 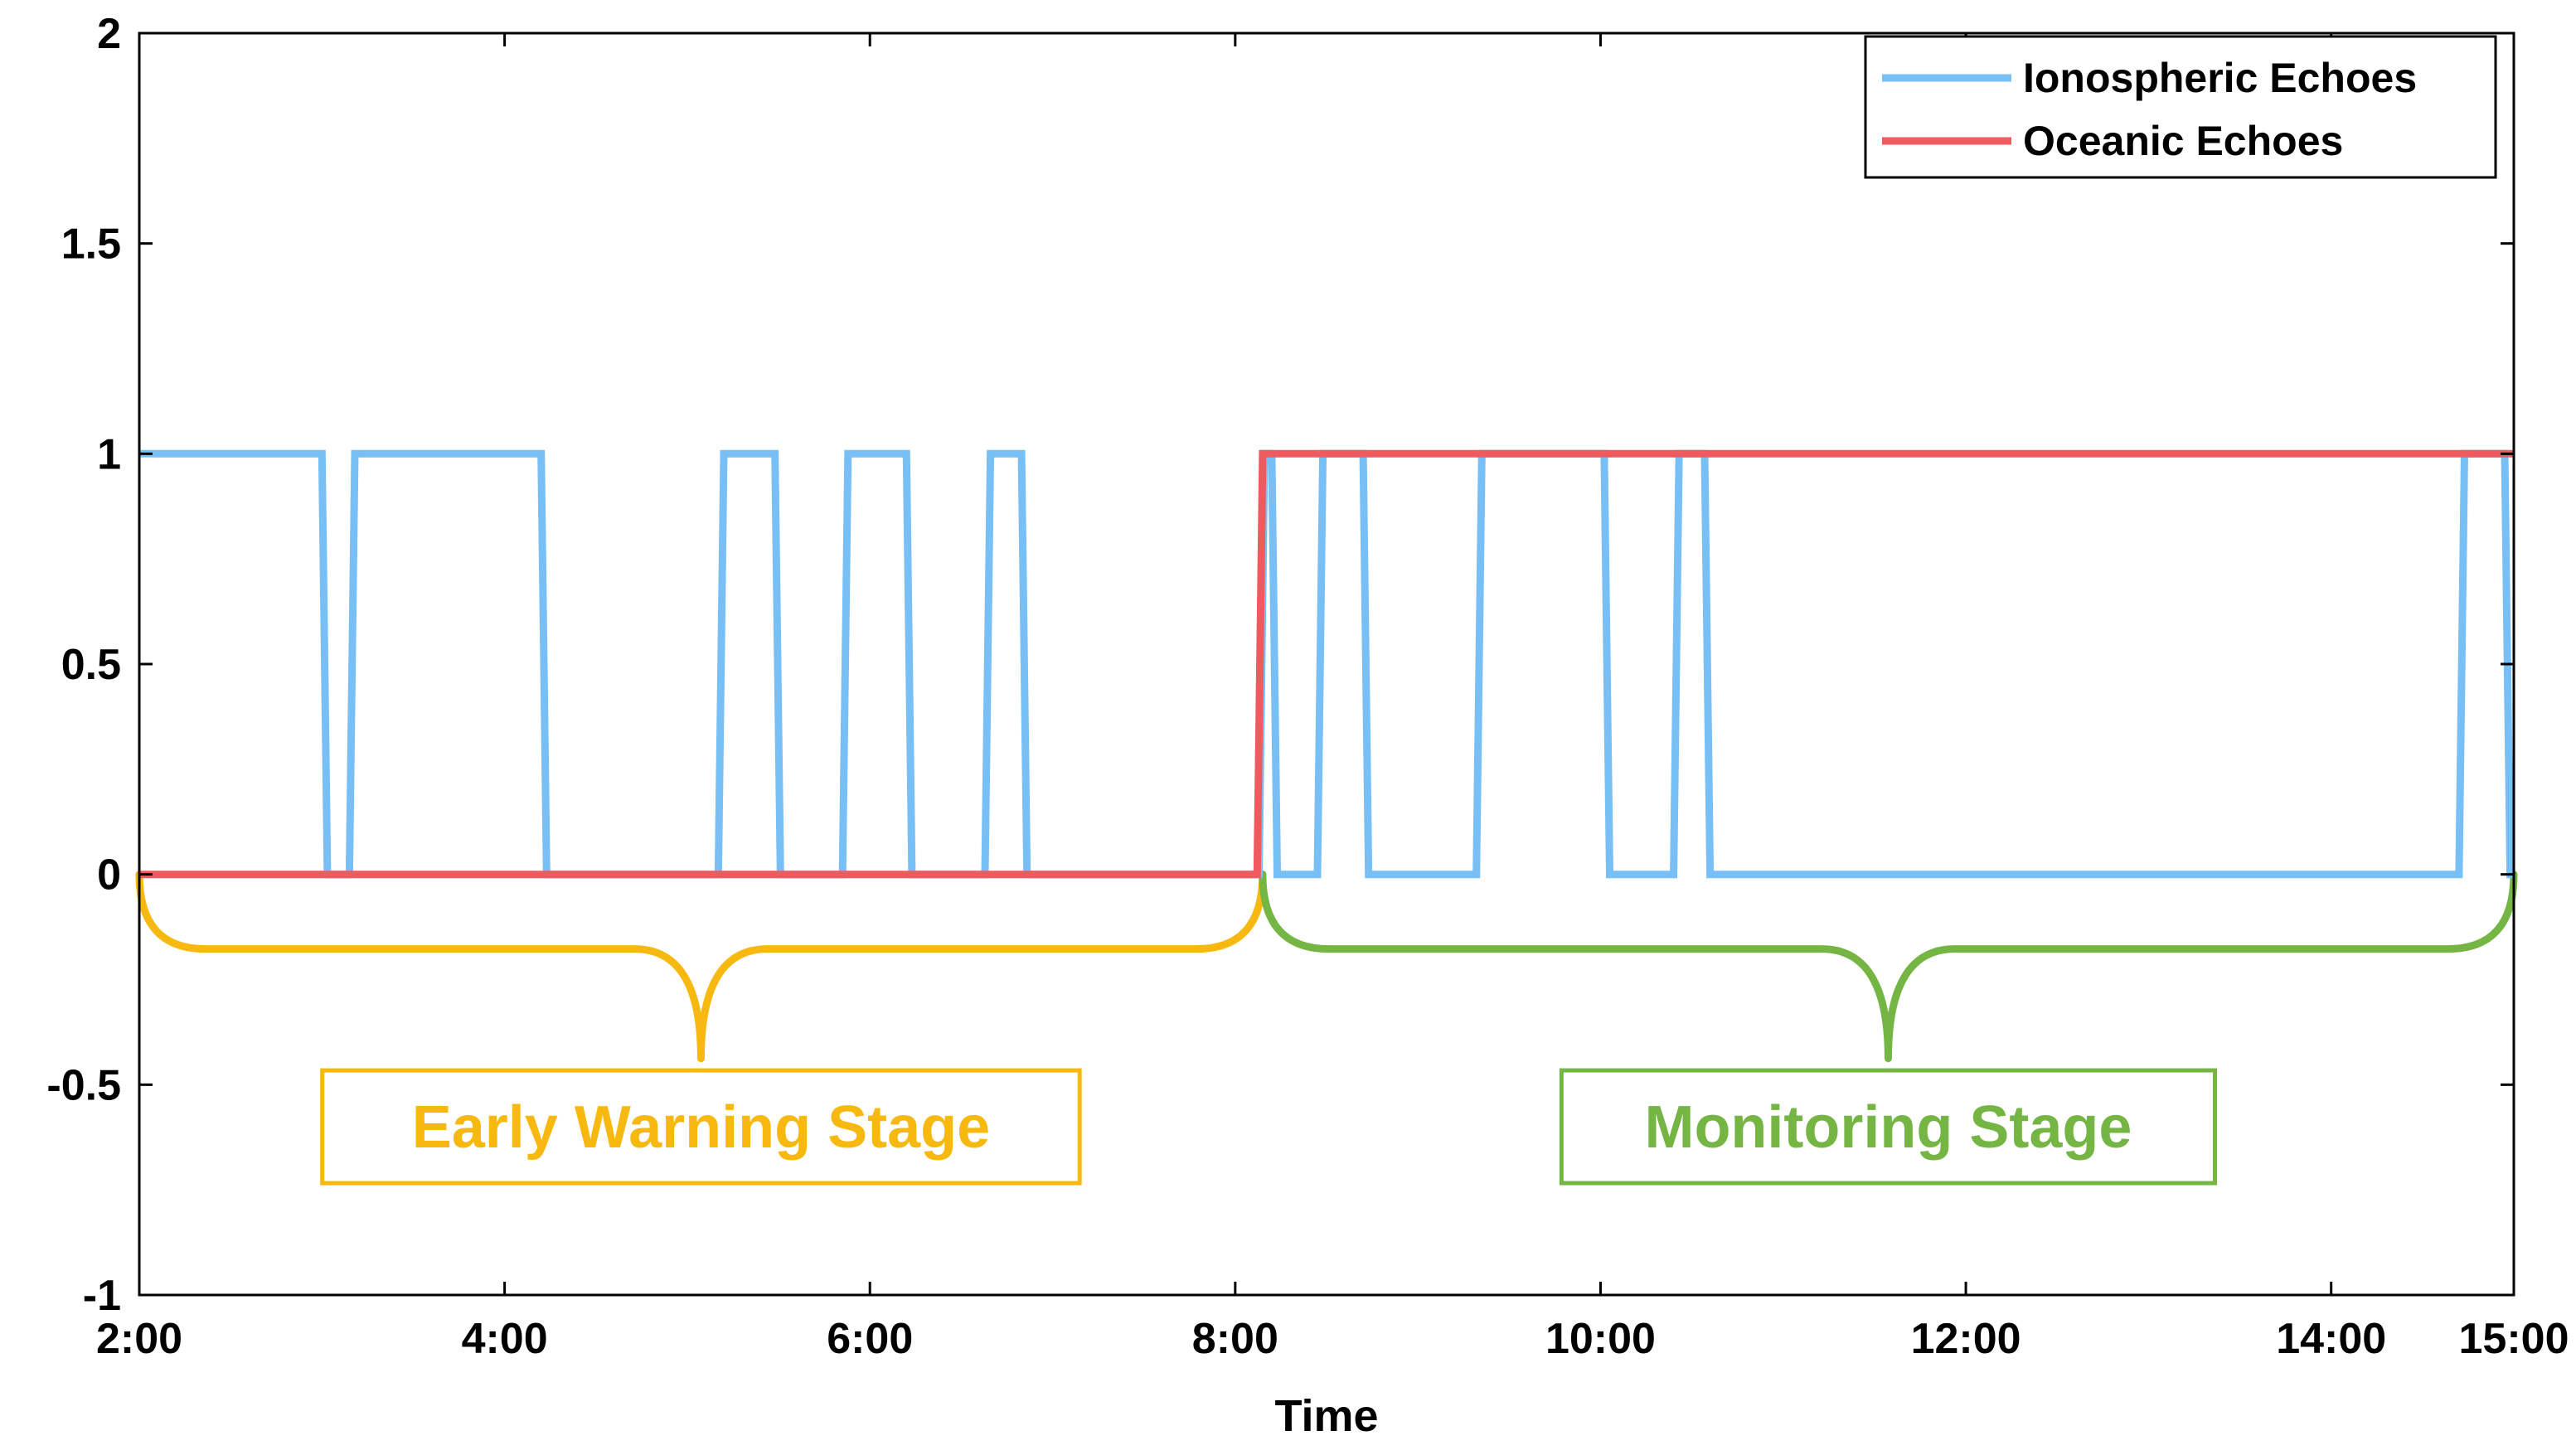 I want to click on legend-label: Ionospheric Echoes, so click(x=2220, y=78).